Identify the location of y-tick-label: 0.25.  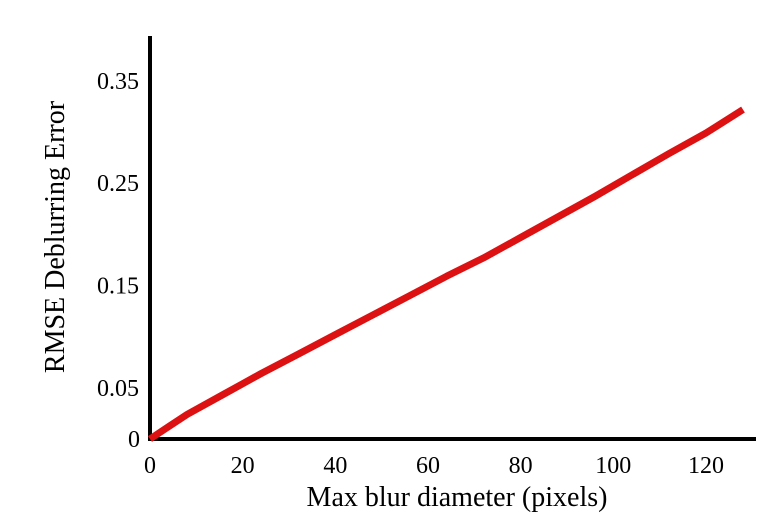
(118, 184).